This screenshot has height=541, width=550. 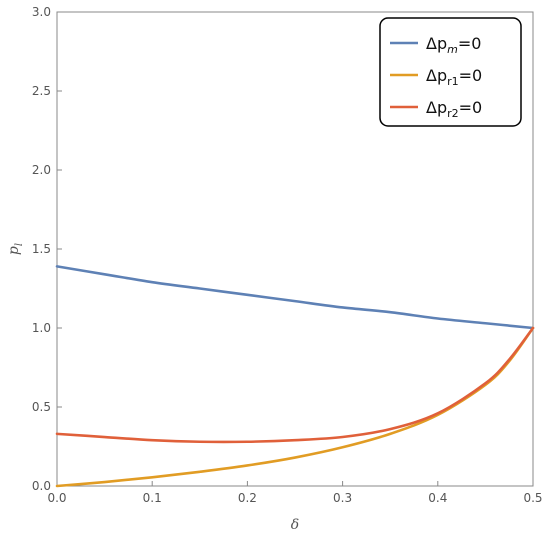 What do you see at coordinates (247, 498) in the screenshot?
I see `x-tick-label: 0.2` at bounding box center [247, 498].